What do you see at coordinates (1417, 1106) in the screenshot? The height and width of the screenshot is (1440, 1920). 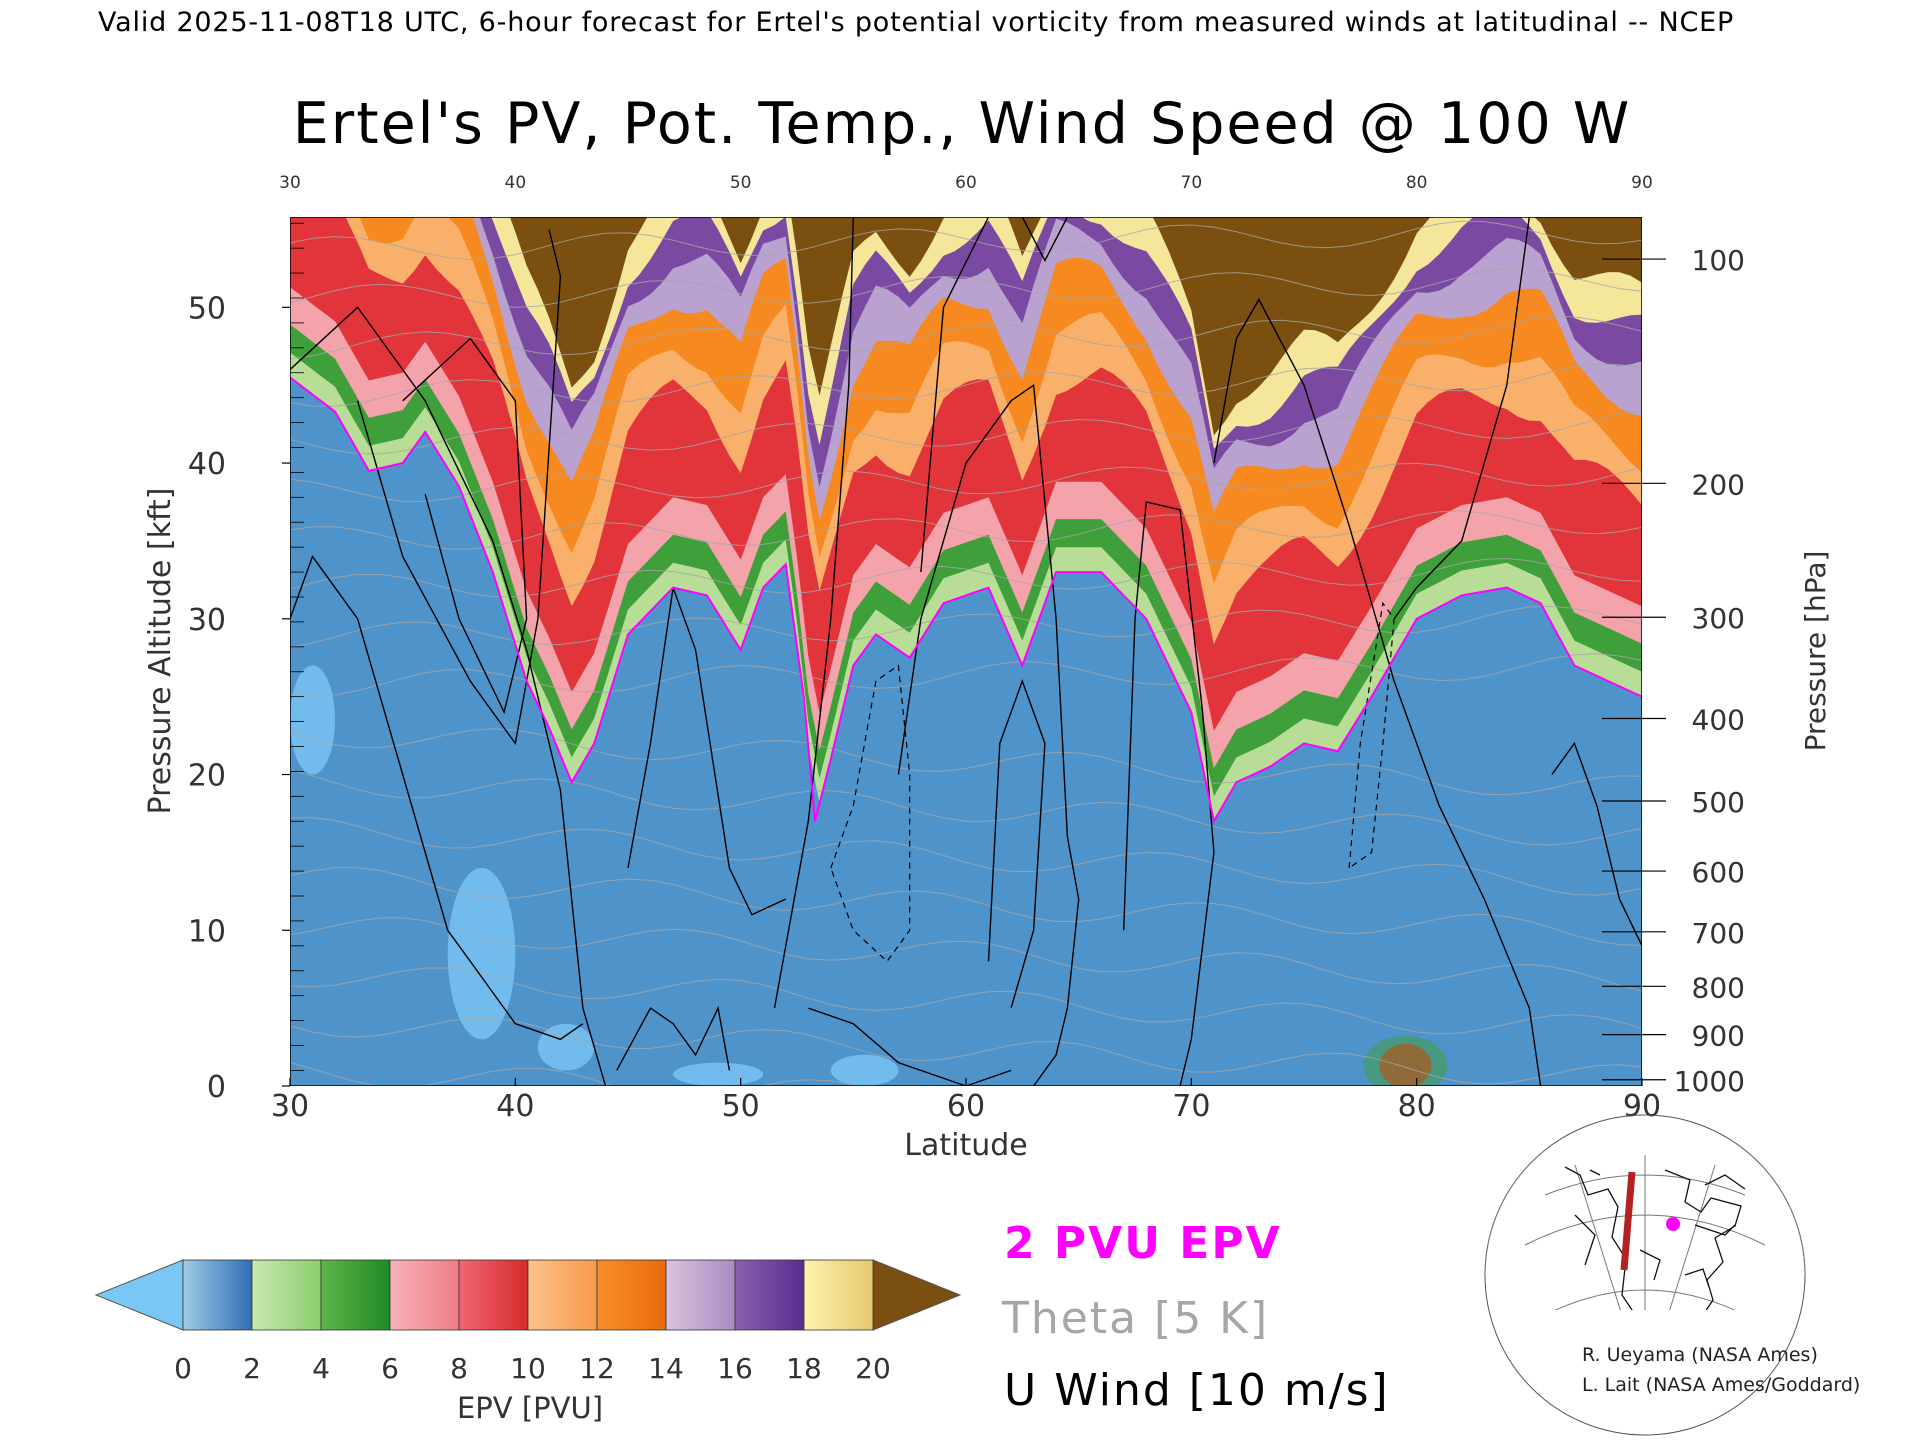 I see `x-tick-label: 80` at bounding box center [1417, 1106].